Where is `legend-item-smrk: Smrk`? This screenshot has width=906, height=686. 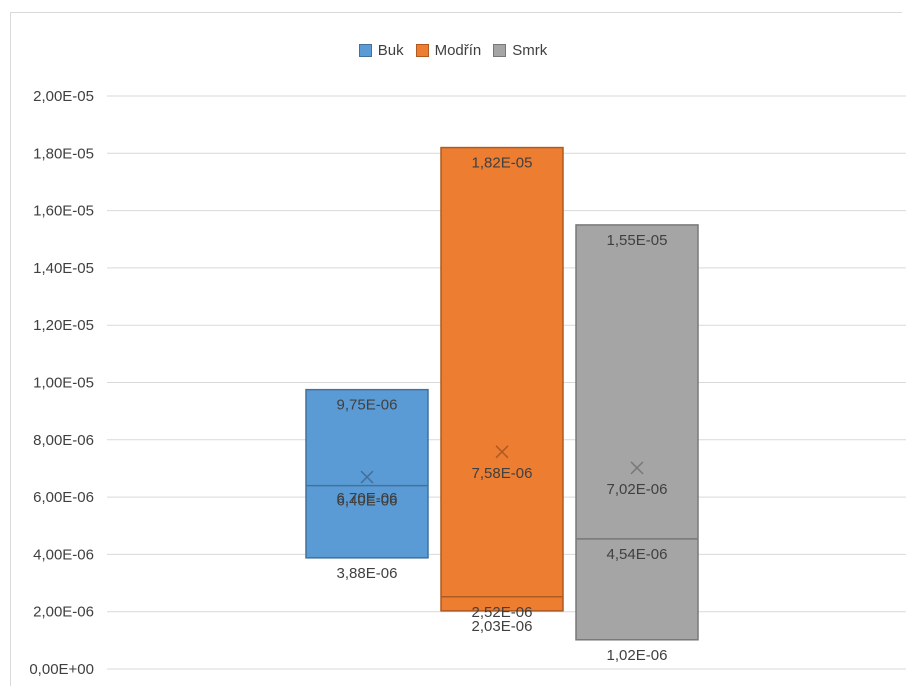
legend-item-smrk: Smrk is located at coordinates (520, 50).